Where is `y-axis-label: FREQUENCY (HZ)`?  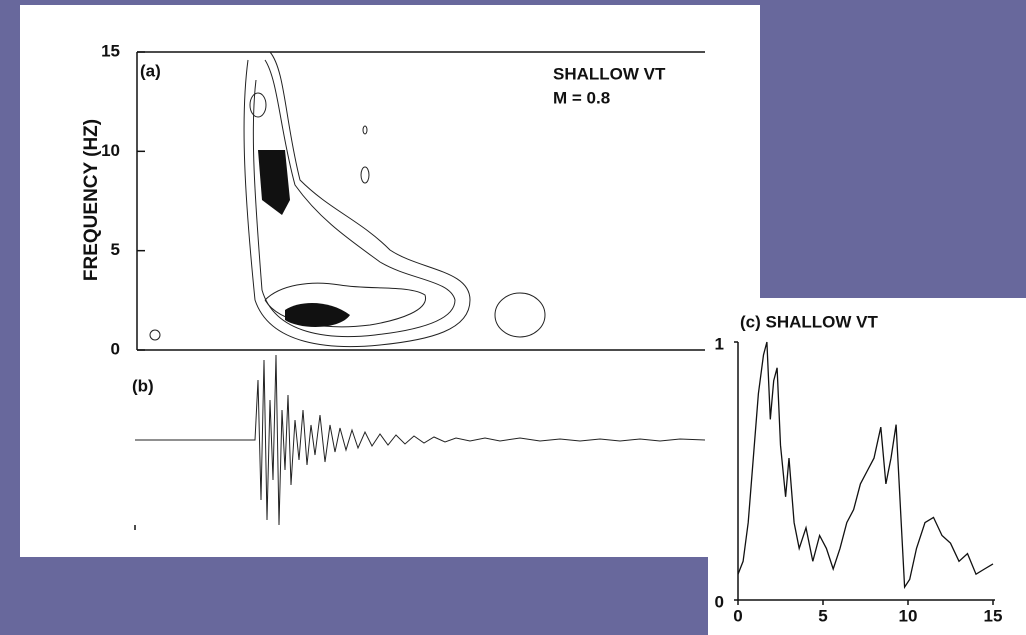
y-axis-label: FREQUENCY (HZ) is located at coordinates (91, 200).